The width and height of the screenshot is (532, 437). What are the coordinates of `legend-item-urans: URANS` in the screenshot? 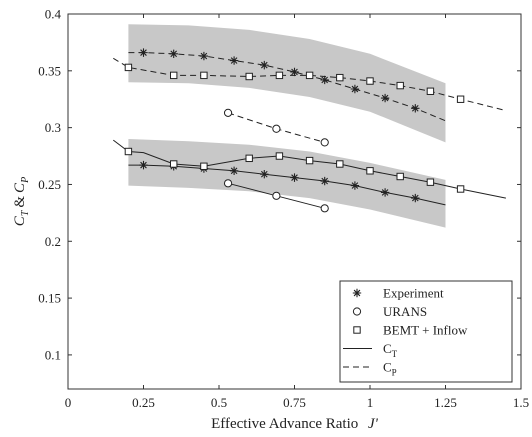 It's located at (389, 311).